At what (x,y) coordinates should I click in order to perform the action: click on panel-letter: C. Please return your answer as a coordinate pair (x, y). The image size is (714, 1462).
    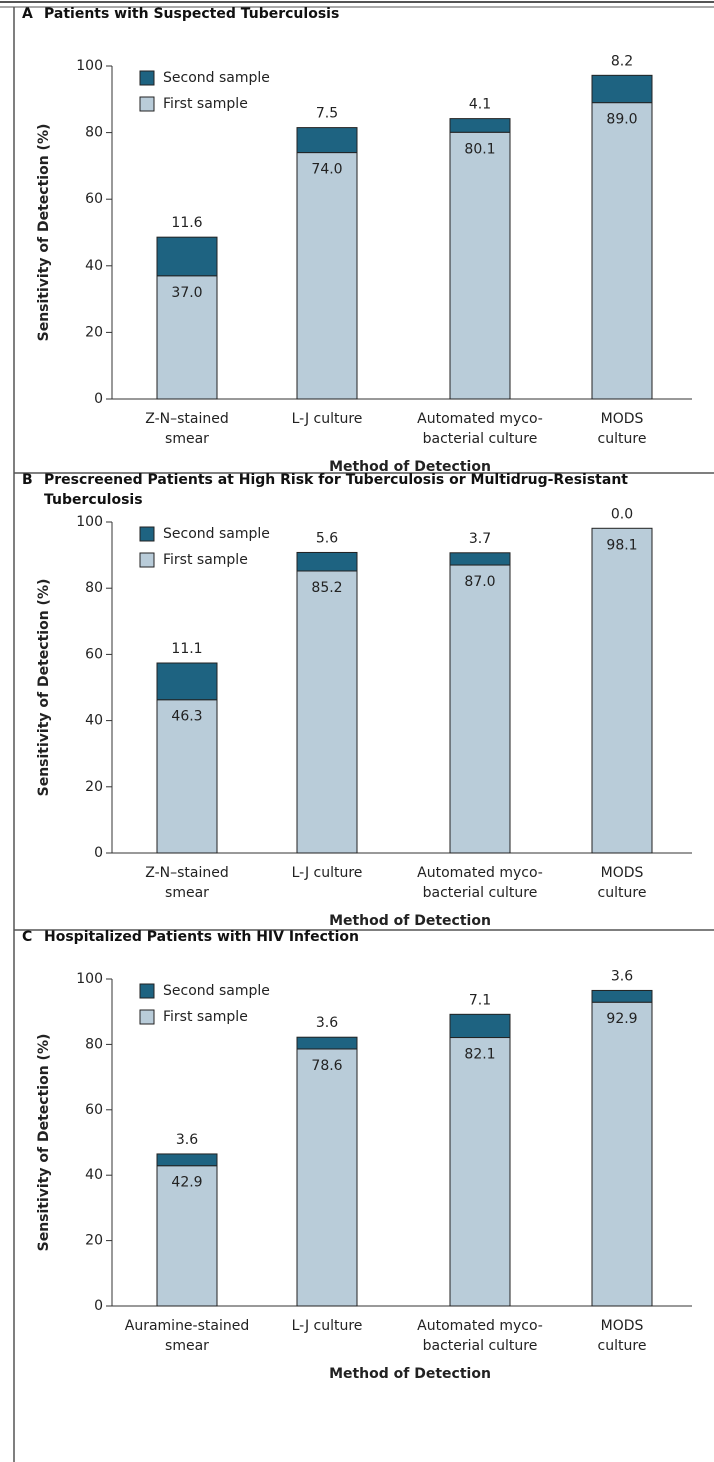
    Looking at the image, I should click on (27, 937).